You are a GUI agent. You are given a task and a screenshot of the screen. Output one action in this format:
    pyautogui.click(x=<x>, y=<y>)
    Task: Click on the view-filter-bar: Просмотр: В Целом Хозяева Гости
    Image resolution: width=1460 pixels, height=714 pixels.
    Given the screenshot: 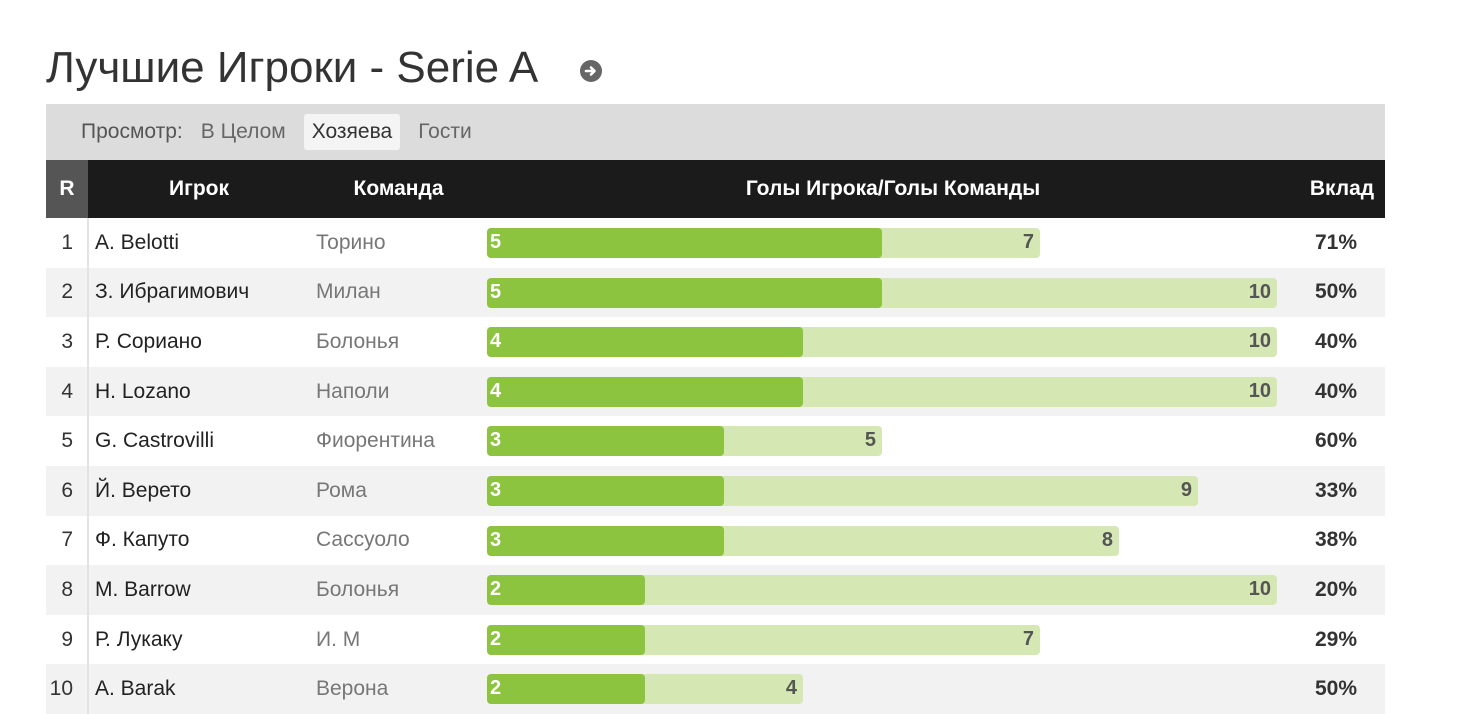 What is the action you would take?
    pyautogui.click(x=715, y=132)
    